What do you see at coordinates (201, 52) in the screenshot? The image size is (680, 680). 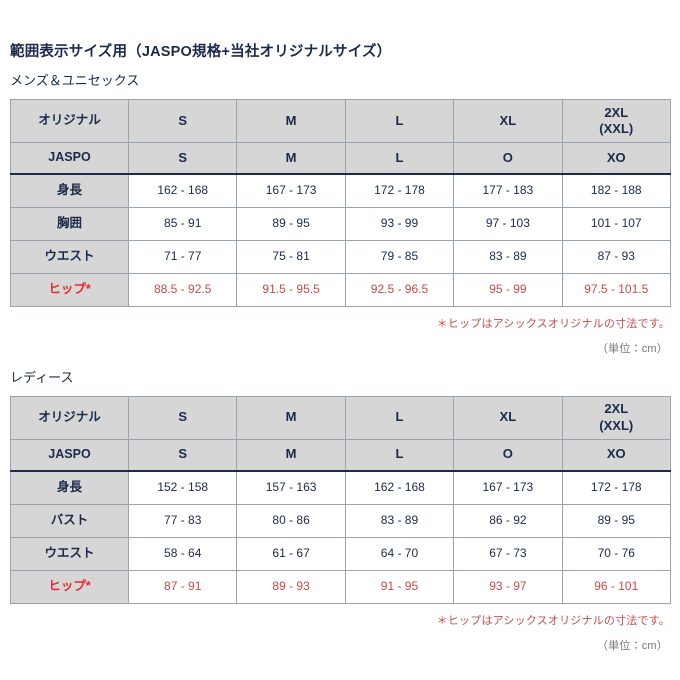 I see `page-title: 範囲表示サイズ用（JASPO規格+当社オリジナルサイズ）` at bounding box center [201, 52].